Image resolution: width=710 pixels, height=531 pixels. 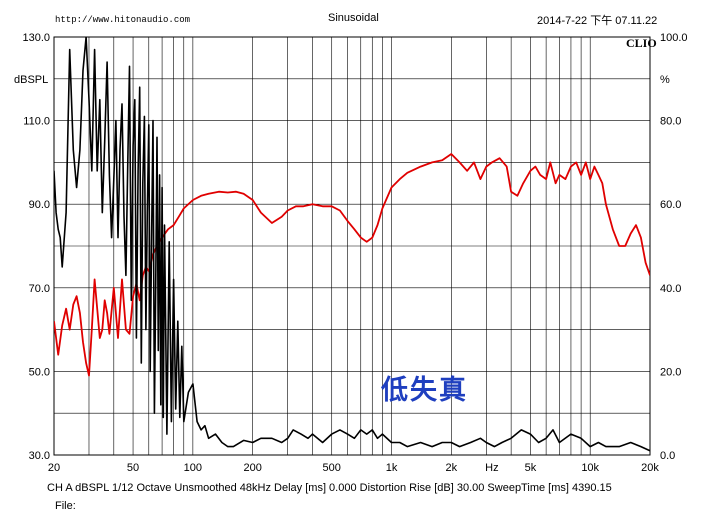 I want to click on clio-logo: CLIO, so click(x=641, y=43).